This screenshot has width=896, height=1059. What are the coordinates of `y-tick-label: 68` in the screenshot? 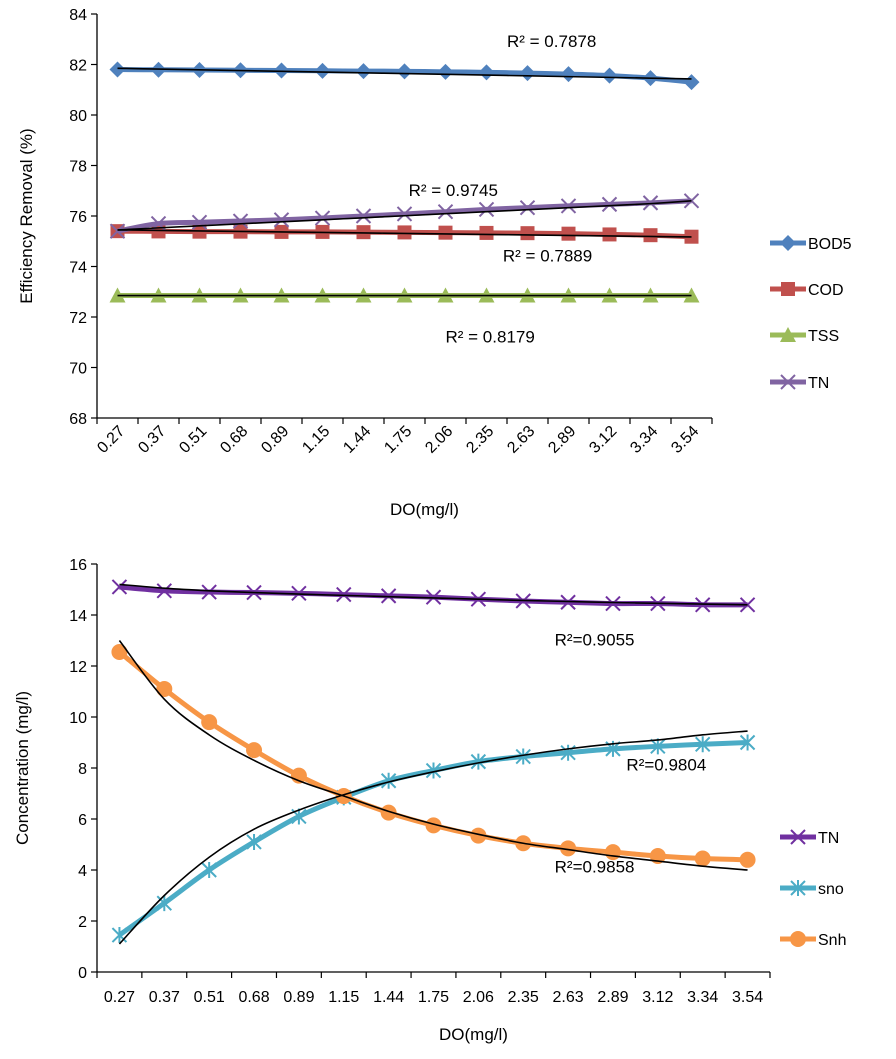 It's located at (78, 419).